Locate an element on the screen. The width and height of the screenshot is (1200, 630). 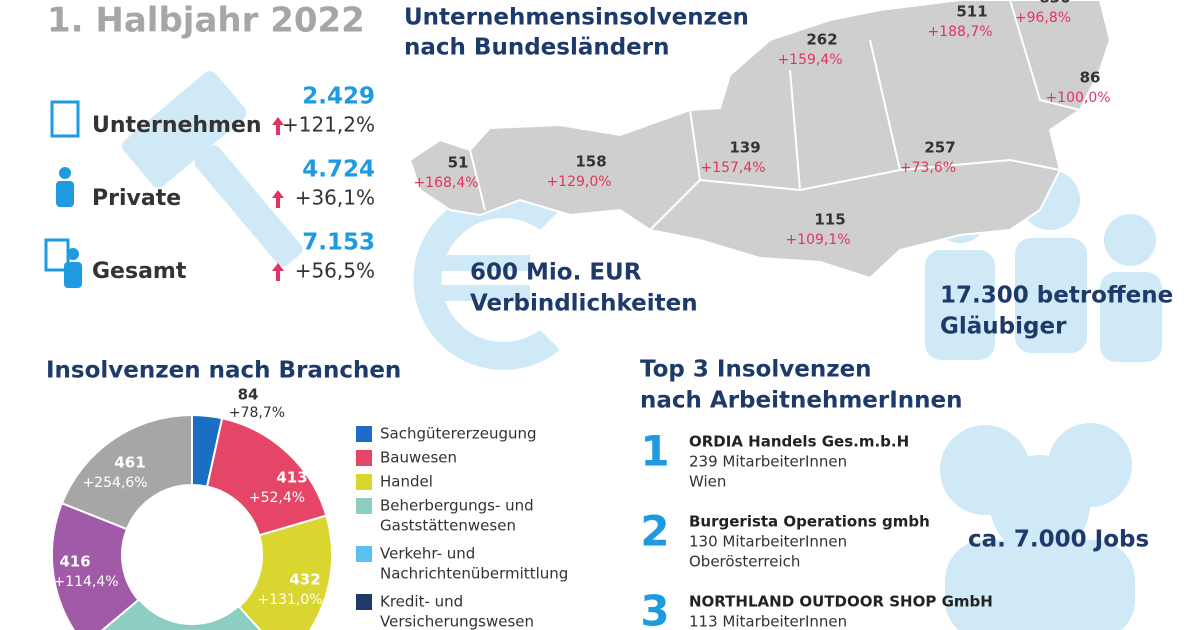
legend-label: Gaststättenwesen is located at coordinates (448, 526).